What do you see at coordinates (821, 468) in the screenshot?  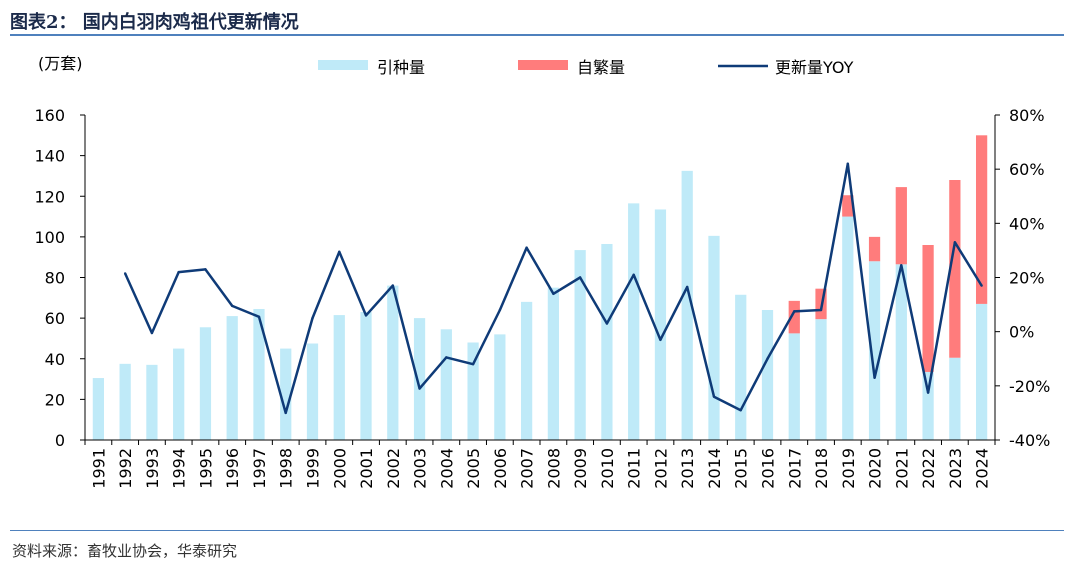 I see `x-tick-label: 2018` at bounding box center [821, 468].